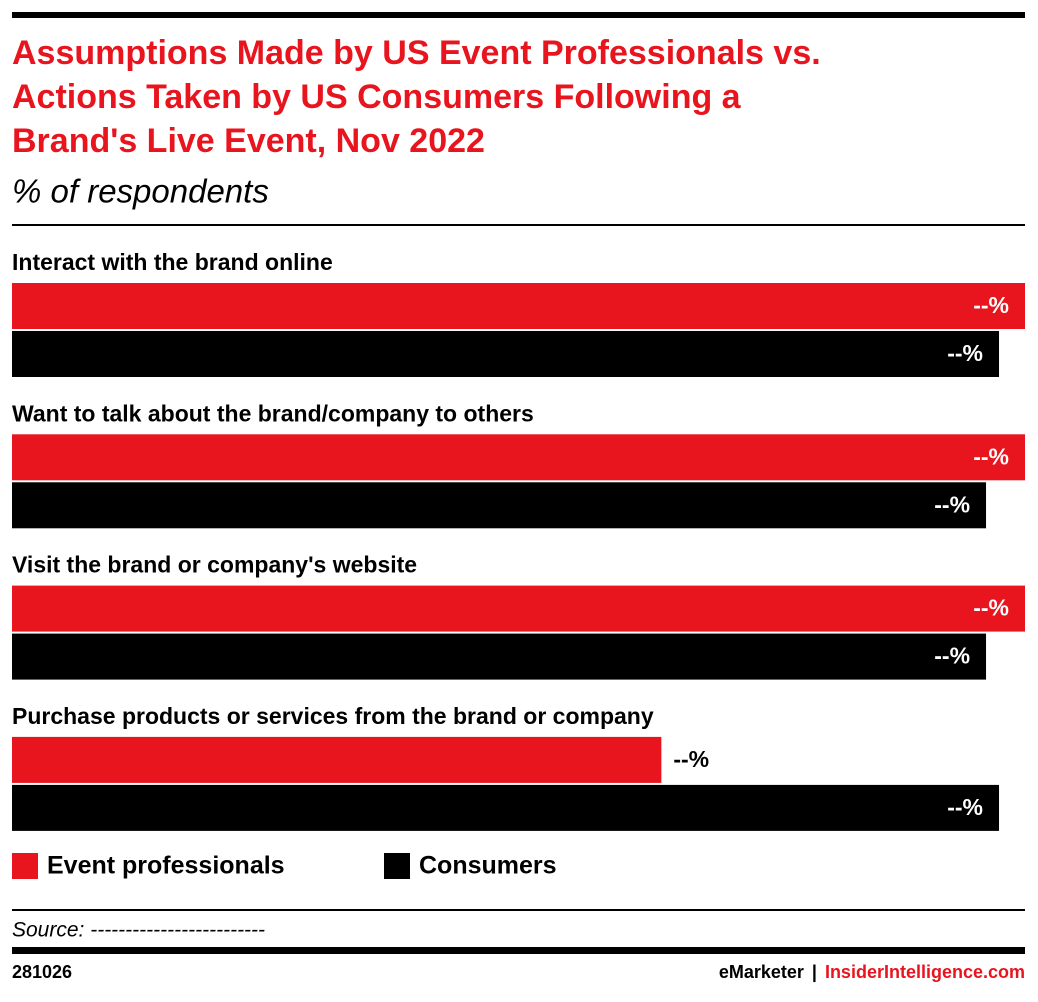  I want to click on top-rule, so click(518, 15).